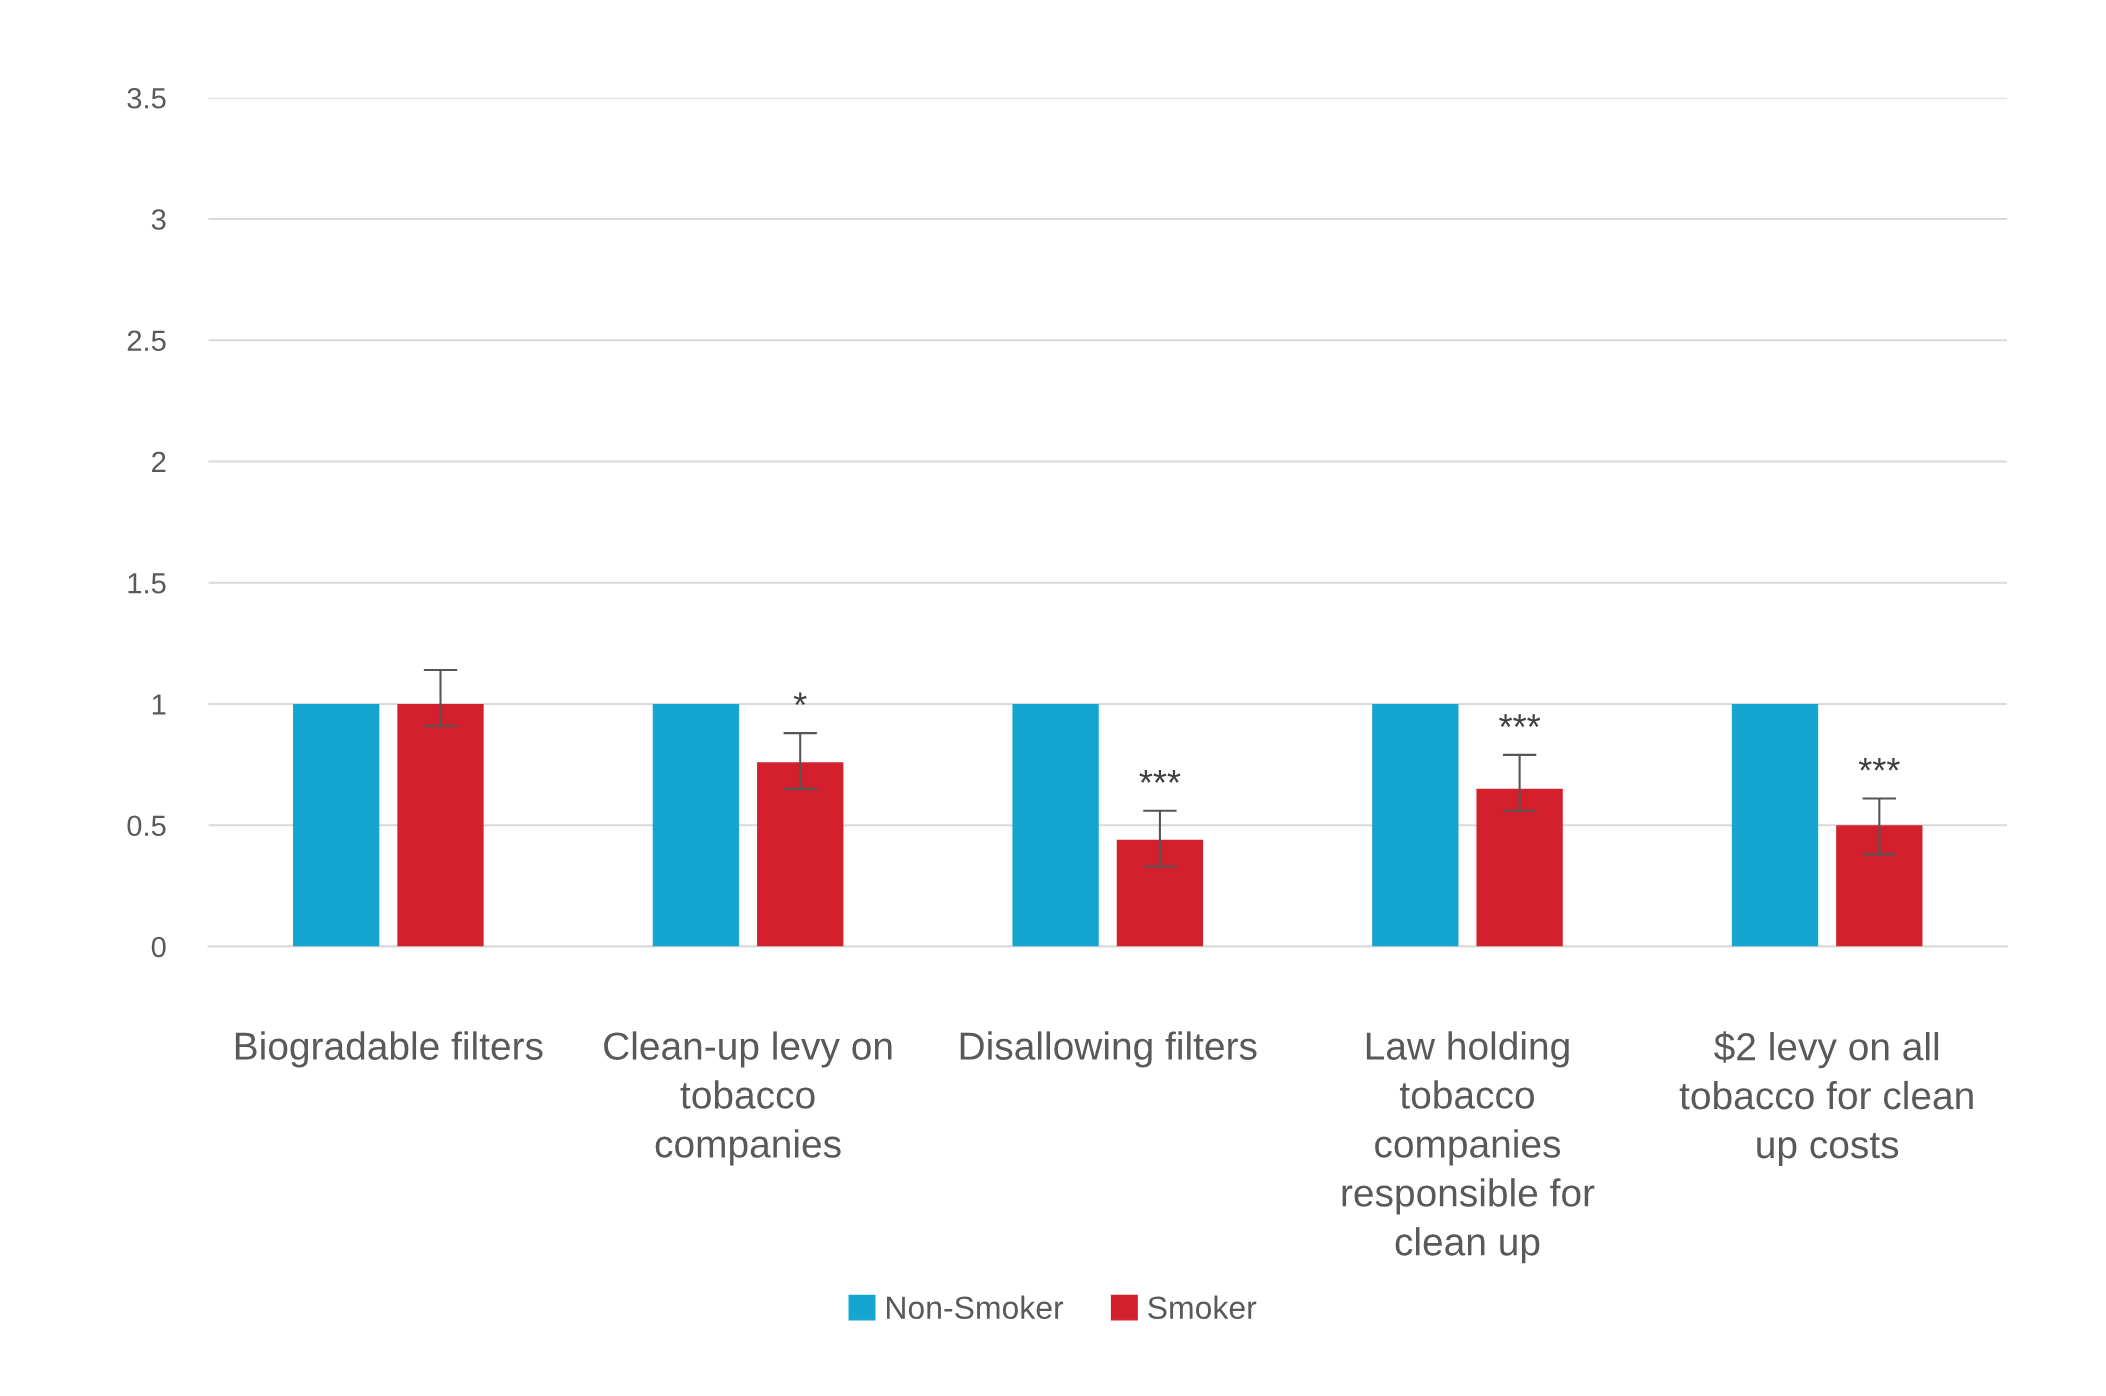 This screenshot has height=1396, width=2106. I want to click on x-tick-label: $2 levy on all tobacco for clean up costs, so click(1826, 1099).